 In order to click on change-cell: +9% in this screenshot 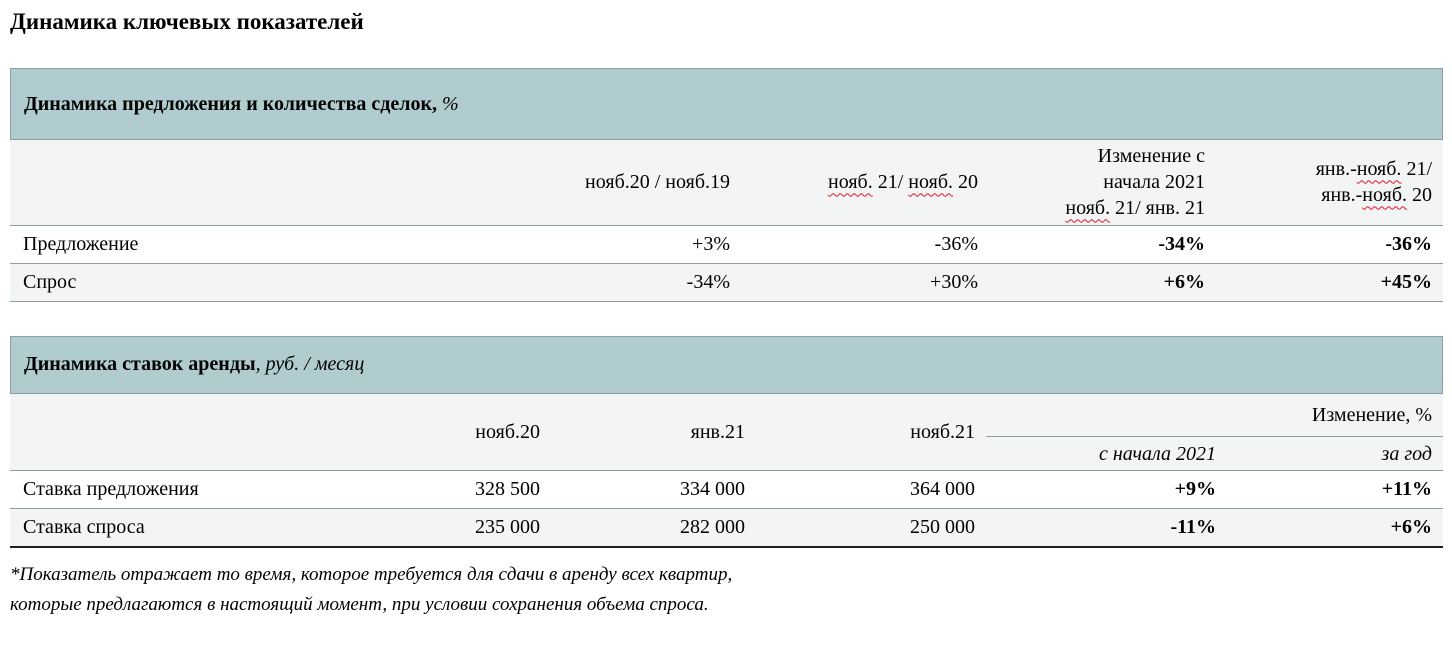, I will do `click(1195, 489)`.